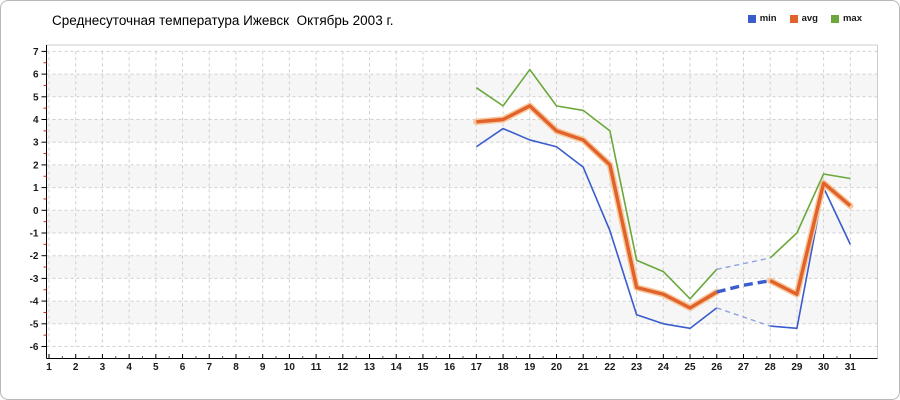 The width and height of the screenshot is (900, 400). Describe the element at coordinates (49, 367) in the screenshot. I see `x-tick-label: 1` at that location.